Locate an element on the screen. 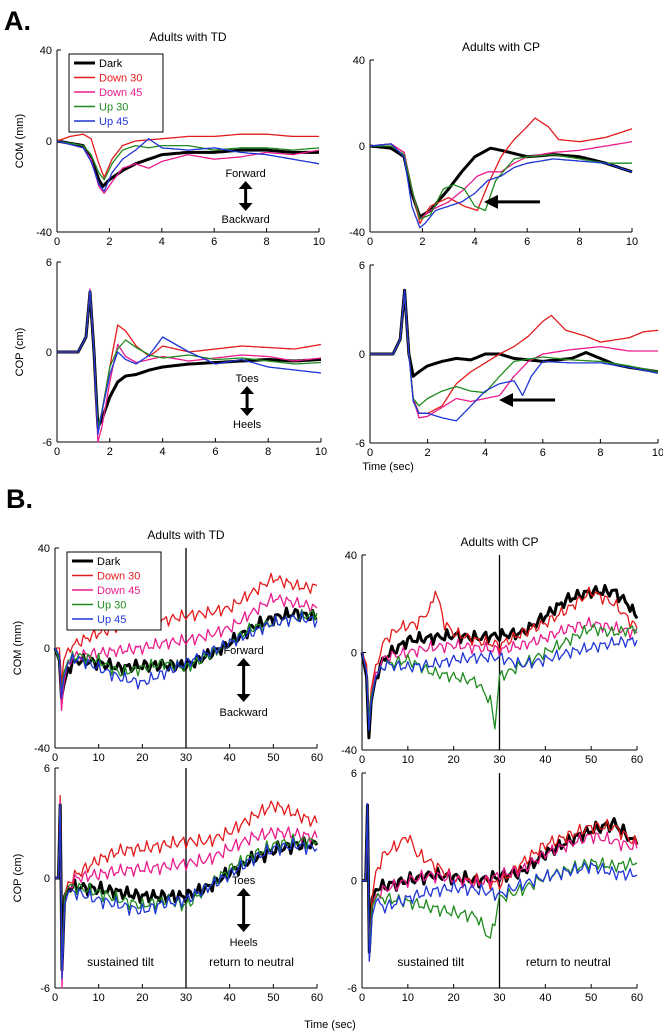 The image size is (663, 1034). panel-title: Adults with CP is located at coordinates (501, 47).